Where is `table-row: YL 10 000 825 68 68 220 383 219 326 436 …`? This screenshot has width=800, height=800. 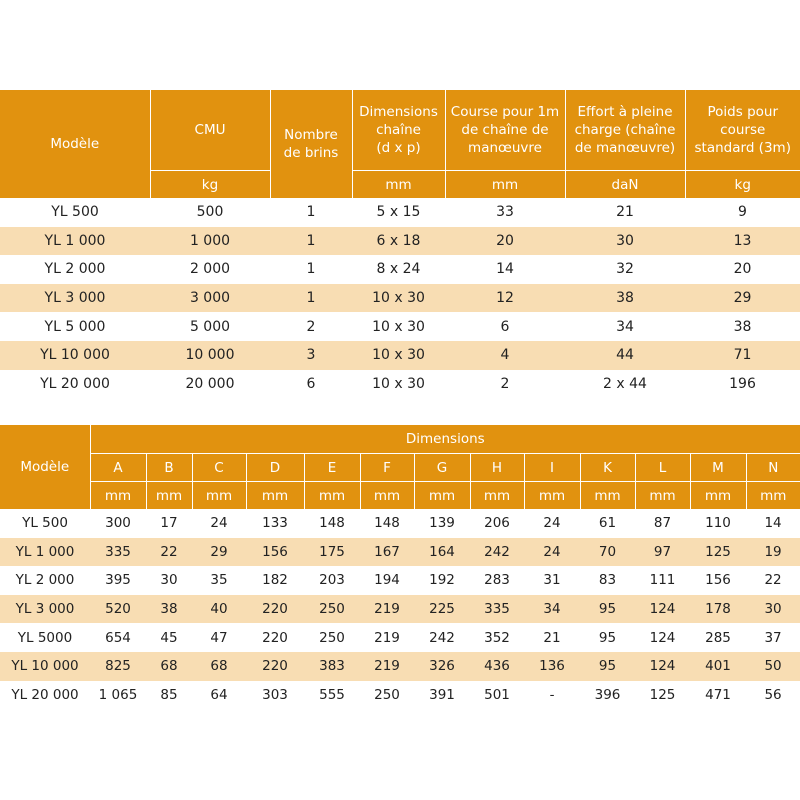 table-row: YL 10 000 825 68 68 220 383 219 326 436 … is located at coordinates (400, 666).